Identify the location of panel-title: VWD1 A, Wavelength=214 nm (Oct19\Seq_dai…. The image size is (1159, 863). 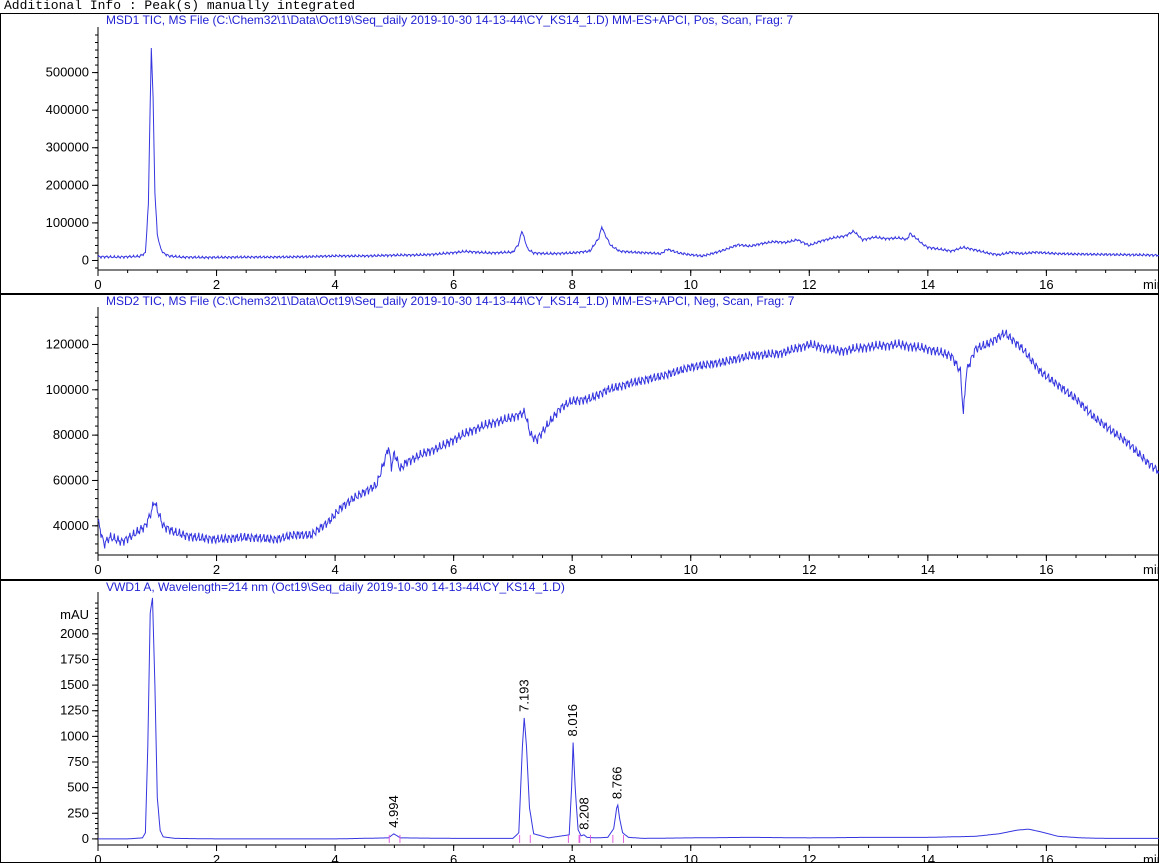
(335, 587).